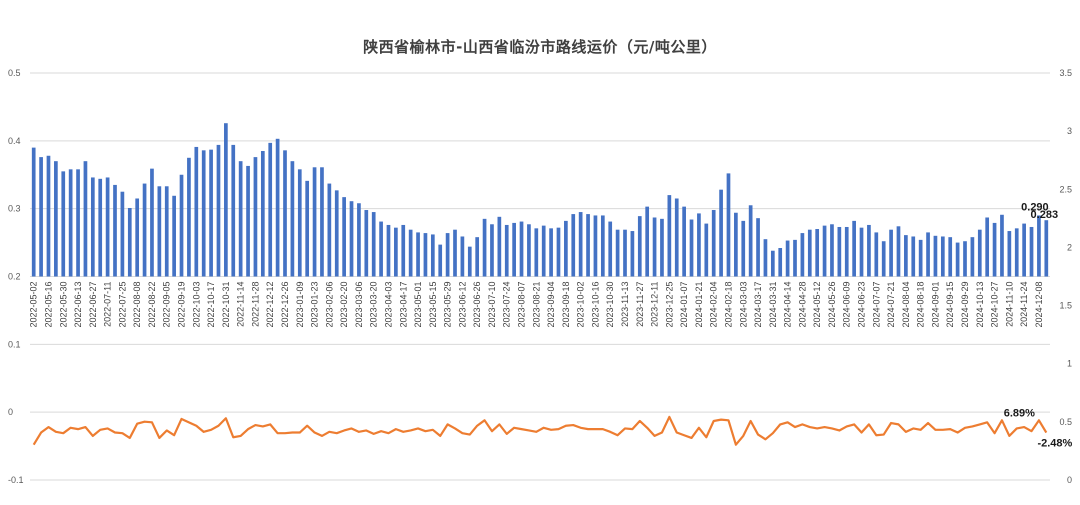 The width and height of the screenshot is (1080, 505). I want to click on x-tick-label: 2022-10-17, so click(211, 305).